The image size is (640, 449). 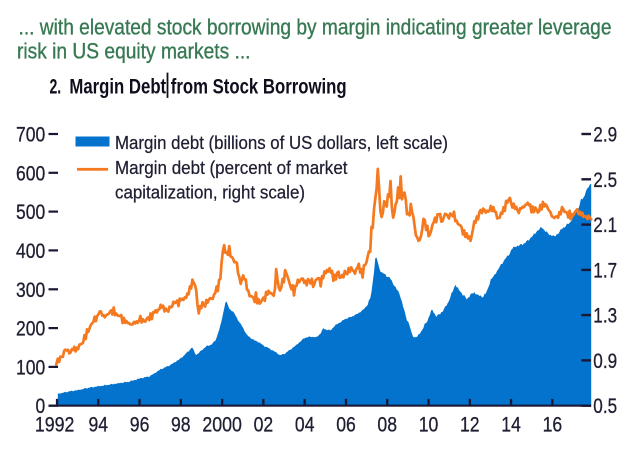 What do you see at coordinates (30, 135) in the screenshot?
I see `svg-text: 700` at bounding box center [30, 135].